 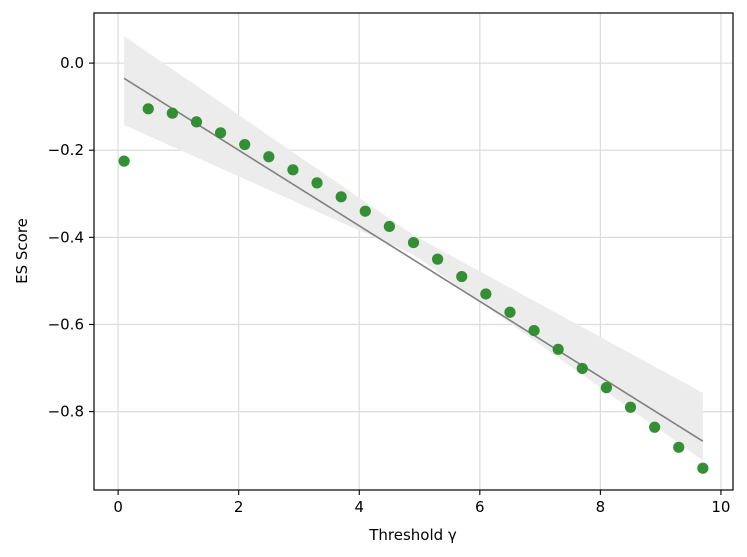 What do you see at coordinates (66, 412) in the screenshot?
I see `y-tick-label: −0.8` at bounding box center [66, 412].